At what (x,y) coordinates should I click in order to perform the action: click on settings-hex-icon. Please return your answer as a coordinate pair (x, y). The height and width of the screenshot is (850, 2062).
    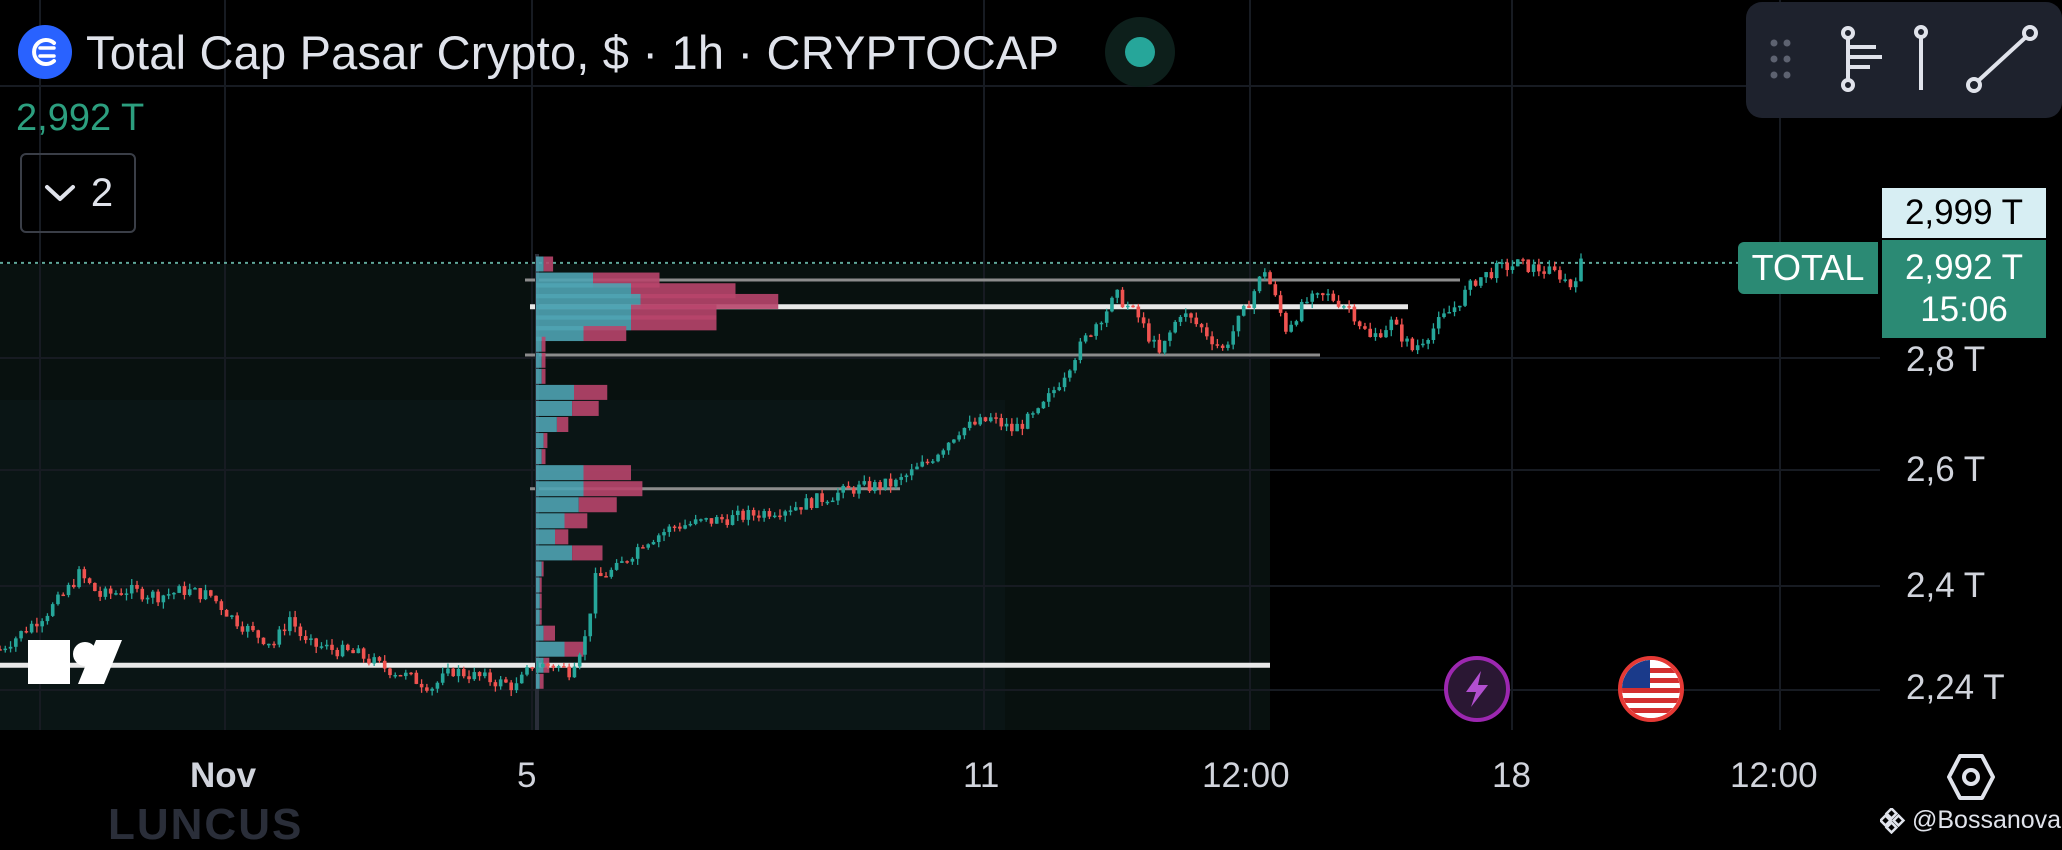
    Looking at the image, I should click on (1971, 777).